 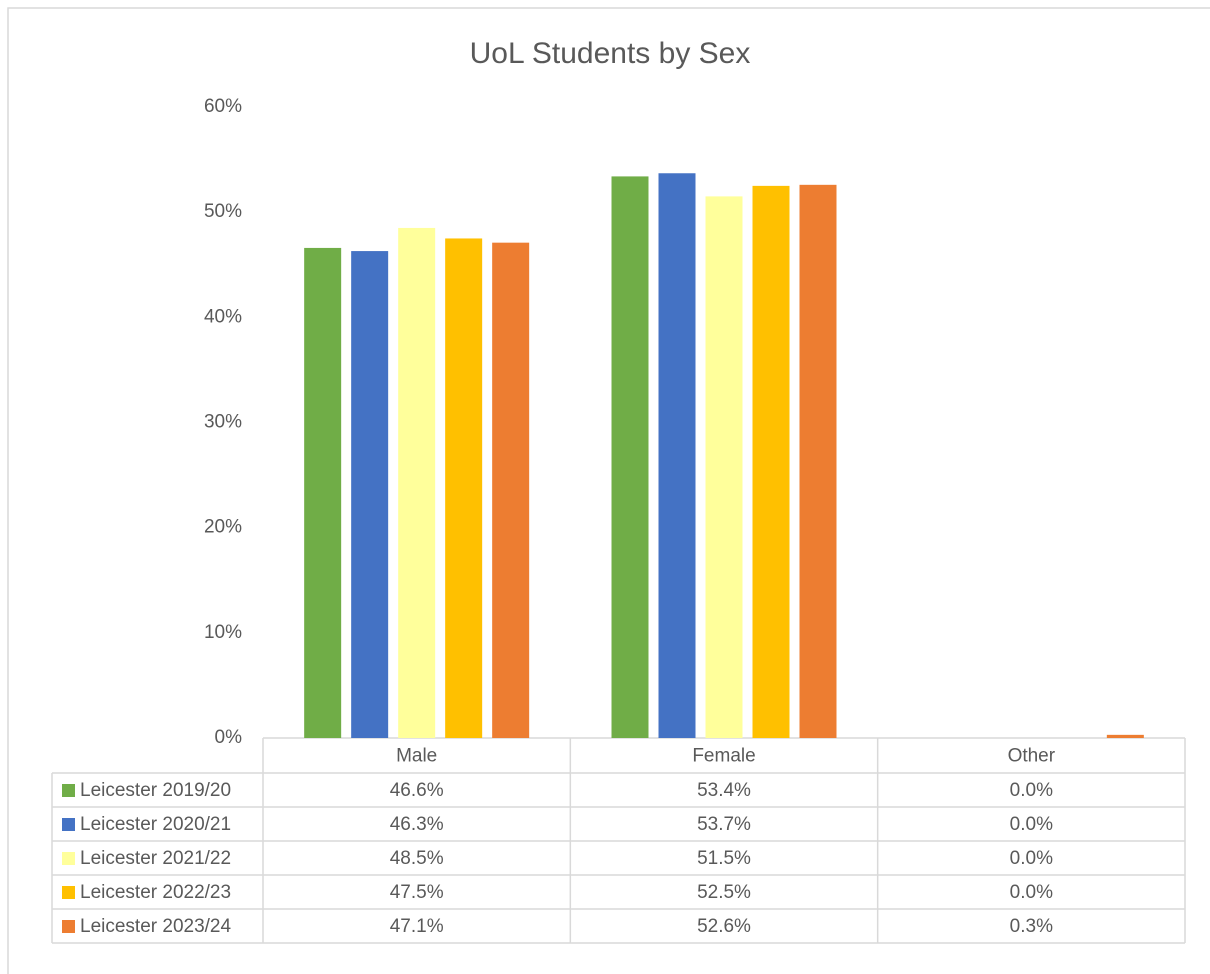 What do you see at coordinates (223, 527) in the screenshot?
I see `y-tick-label: 20%` at bounding box center [223, 527].